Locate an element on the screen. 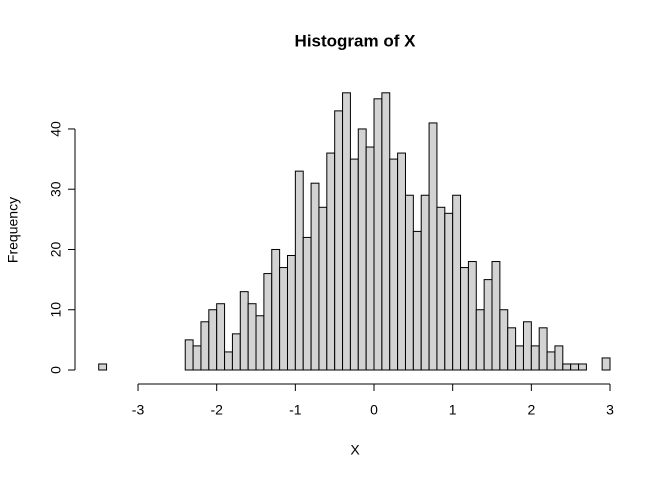 The width and height of the screenshot is (672, 480). chart-title: Histogram of X is located at coordinates (356, 40).